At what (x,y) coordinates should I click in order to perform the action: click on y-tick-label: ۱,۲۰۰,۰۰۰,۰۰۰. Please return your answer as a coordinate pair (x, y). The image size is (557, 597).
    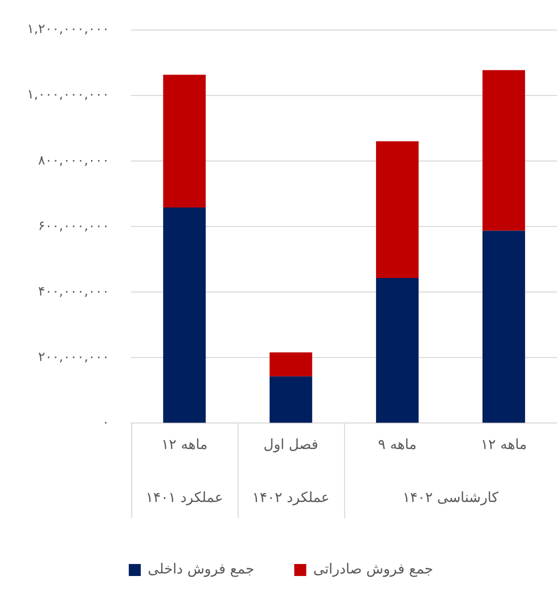
    Looking at the image, I should click on (68, 30).